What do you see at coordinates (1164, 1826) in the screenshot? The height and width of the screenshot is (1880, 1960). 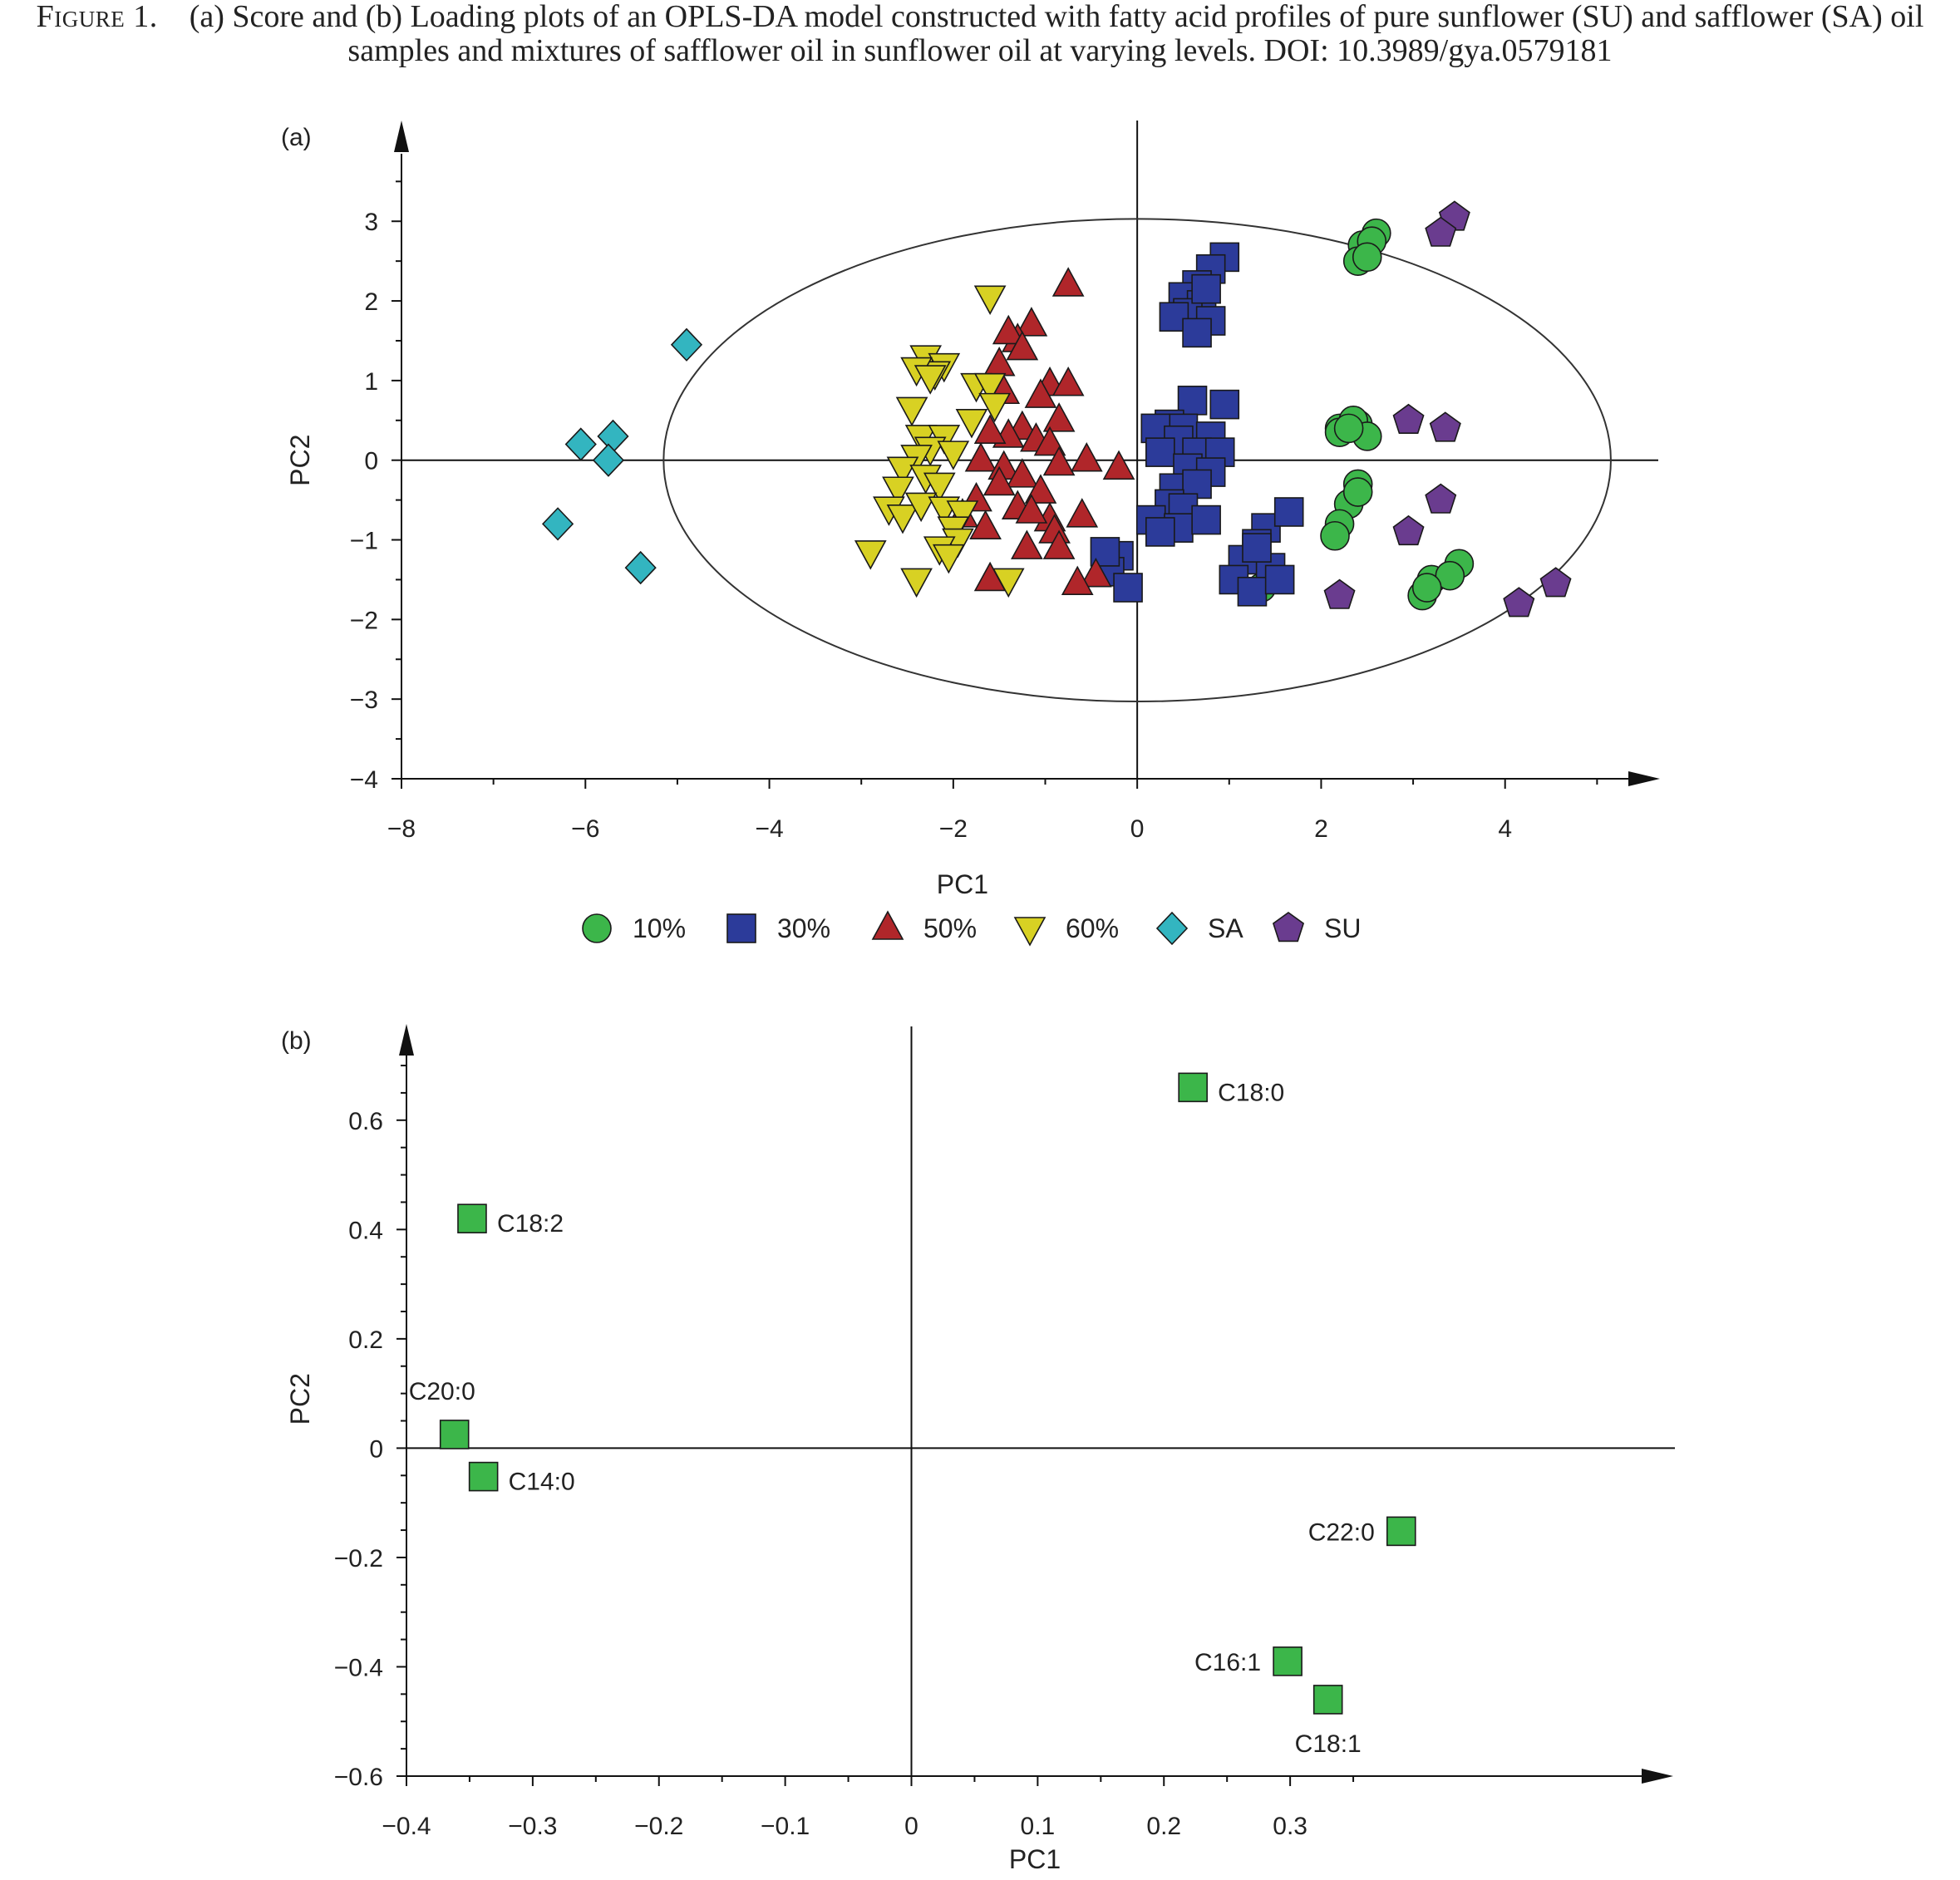 I see `x-tick-label: 0.2` at bounding box center [1164, 1826].